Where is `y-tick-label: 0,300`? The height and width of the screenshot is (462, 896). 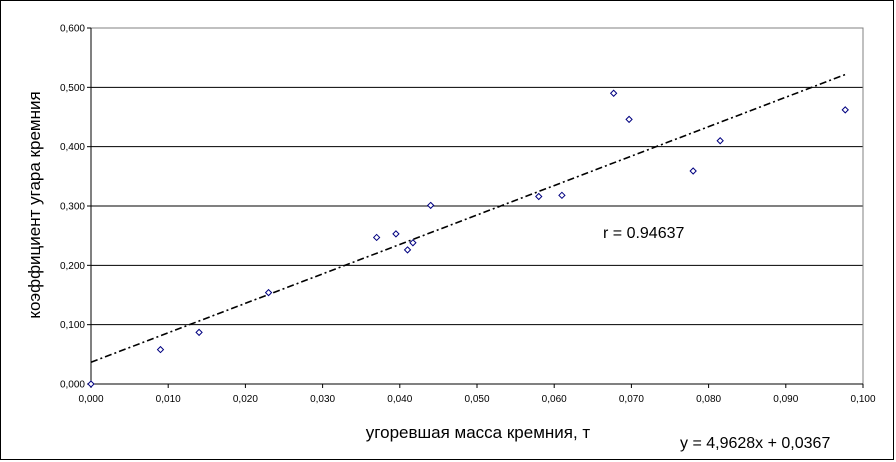 y-tick-label: 0,300 is located at coordinates (72, 207).